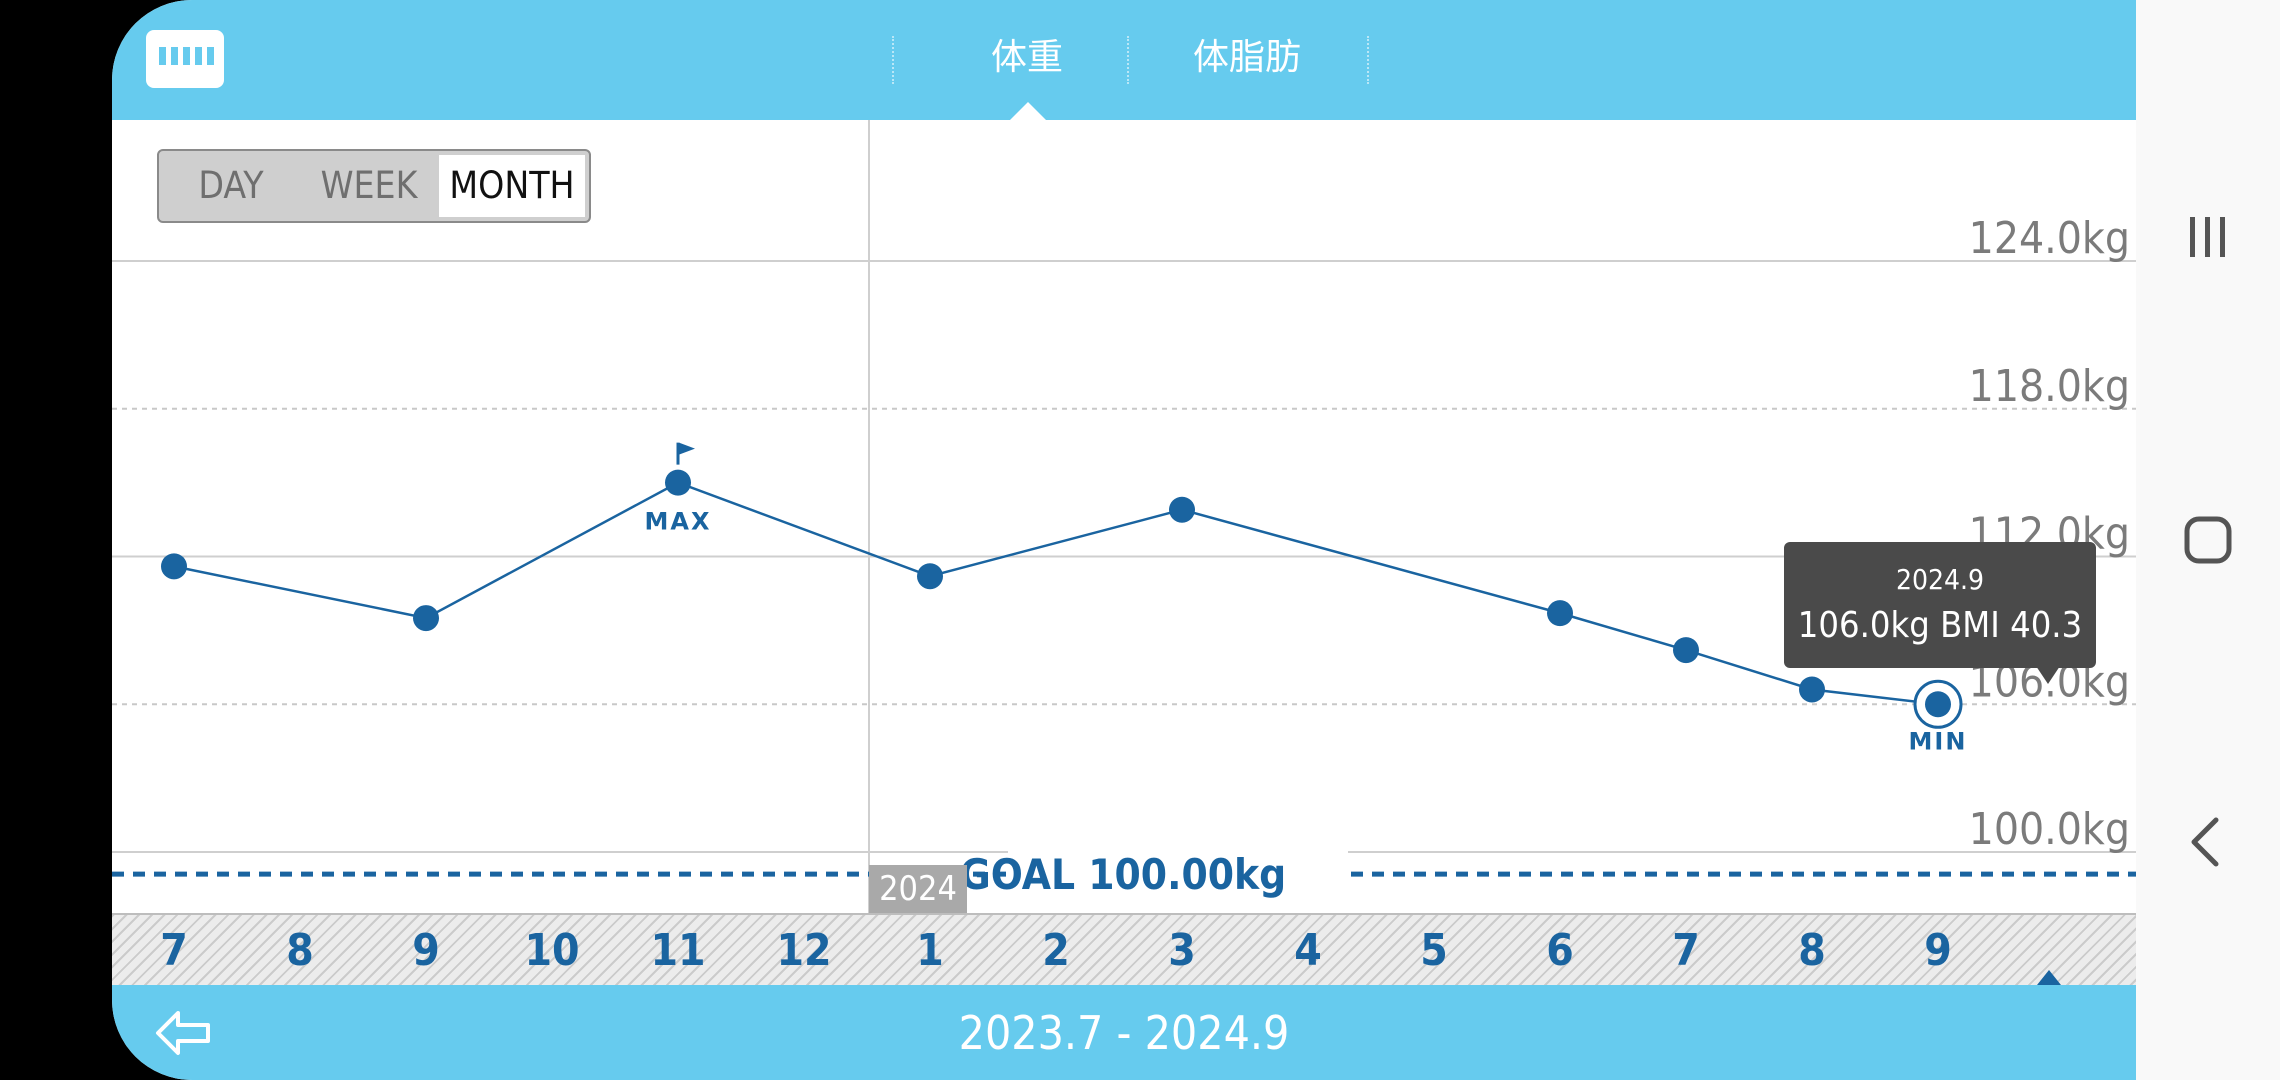 The image size is (2280, 1080). Describe the element at coordinates (687, 448) in the screenshot. I see `max-flag-icon` at that location.